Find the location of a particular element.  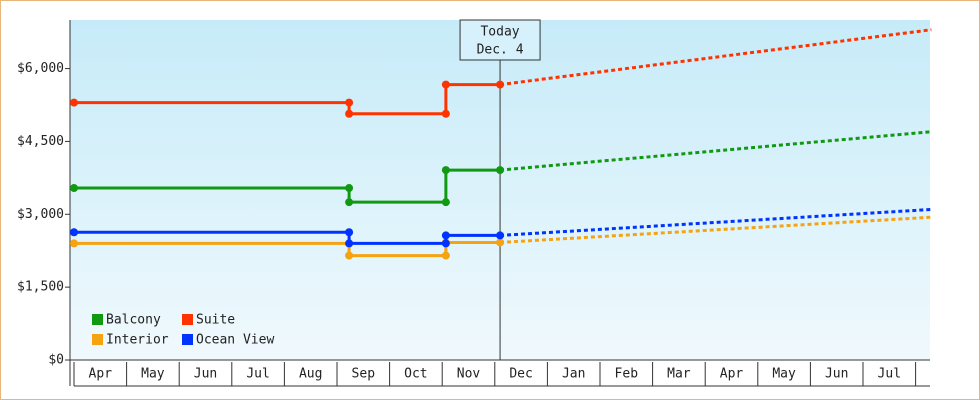

x-tick-label: Nov is located at coordinates (469, 374).